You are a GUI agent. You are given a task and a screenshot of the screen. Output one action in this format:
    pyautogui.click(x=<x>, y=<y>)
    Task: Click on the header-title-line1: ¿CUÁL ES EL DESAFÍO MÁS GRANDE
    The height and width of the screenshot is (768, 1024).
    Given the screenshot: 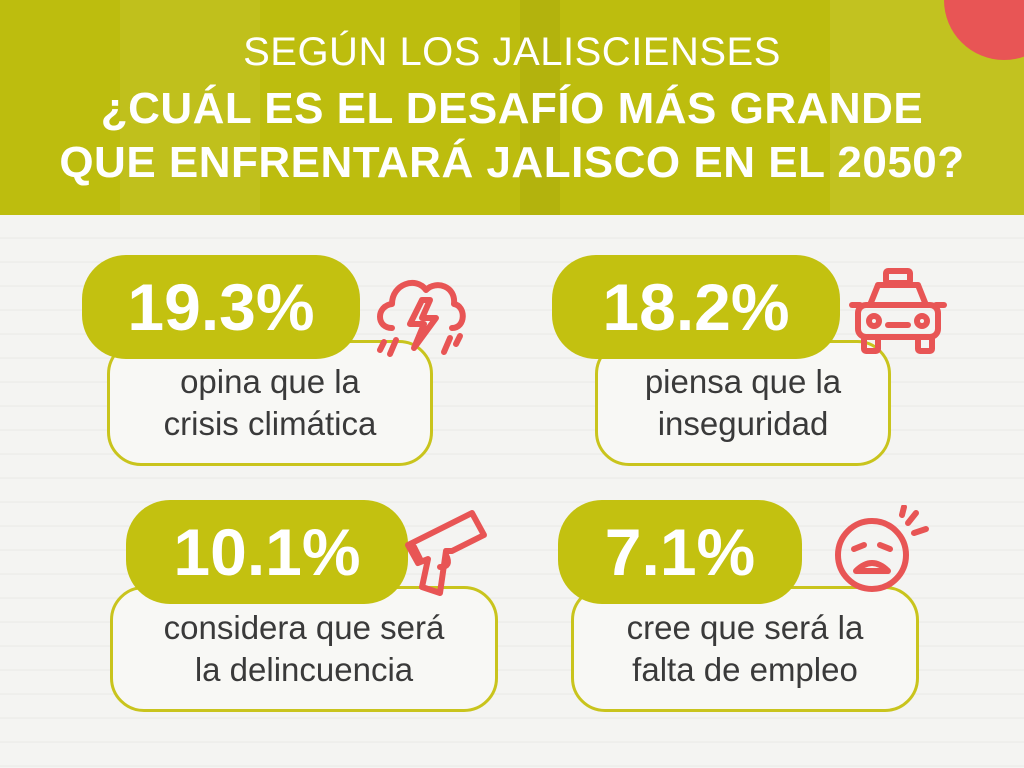 What is the action you would take?
    pyautogui.click(x=512, y=108)
    